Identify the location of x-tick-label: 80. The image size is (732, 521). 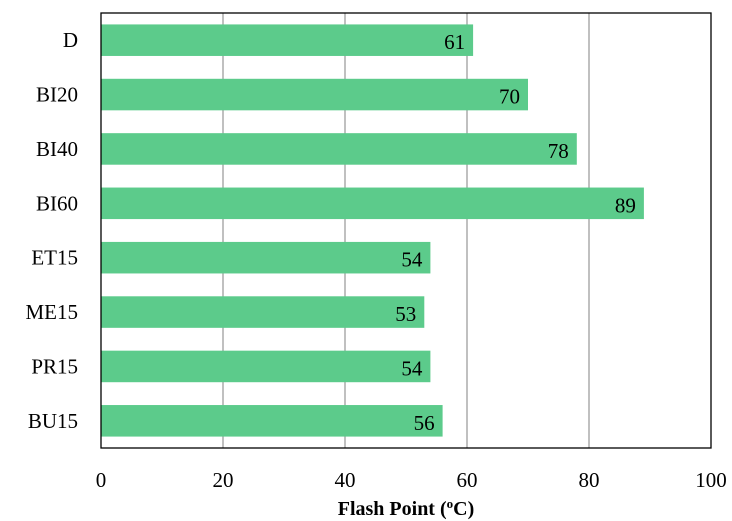
(589, 480).